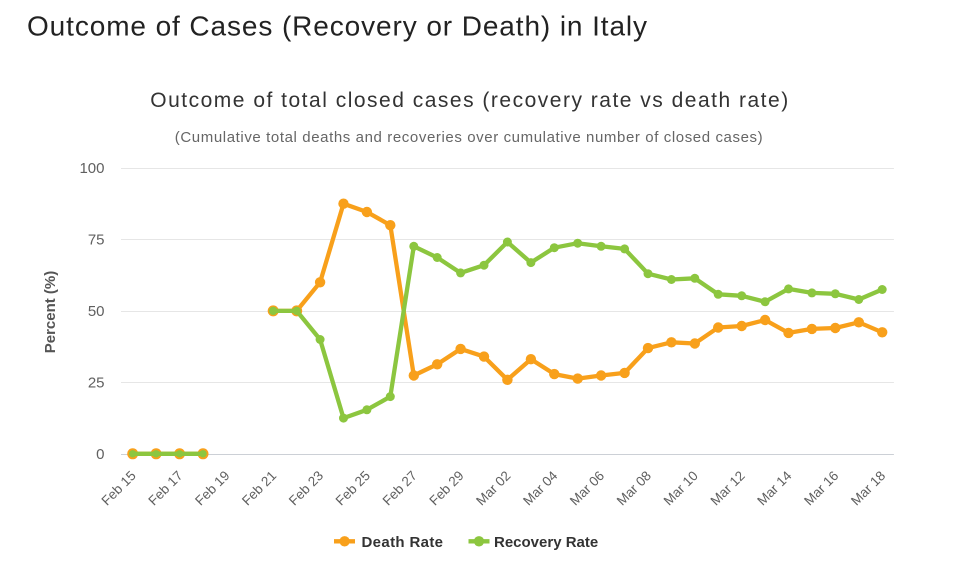 The image size is (960, 584). What do you see at coordinates (546, 542) in the screenshot?
I see `svg-text: Recovery Rate` at bounding box center [546, 542].